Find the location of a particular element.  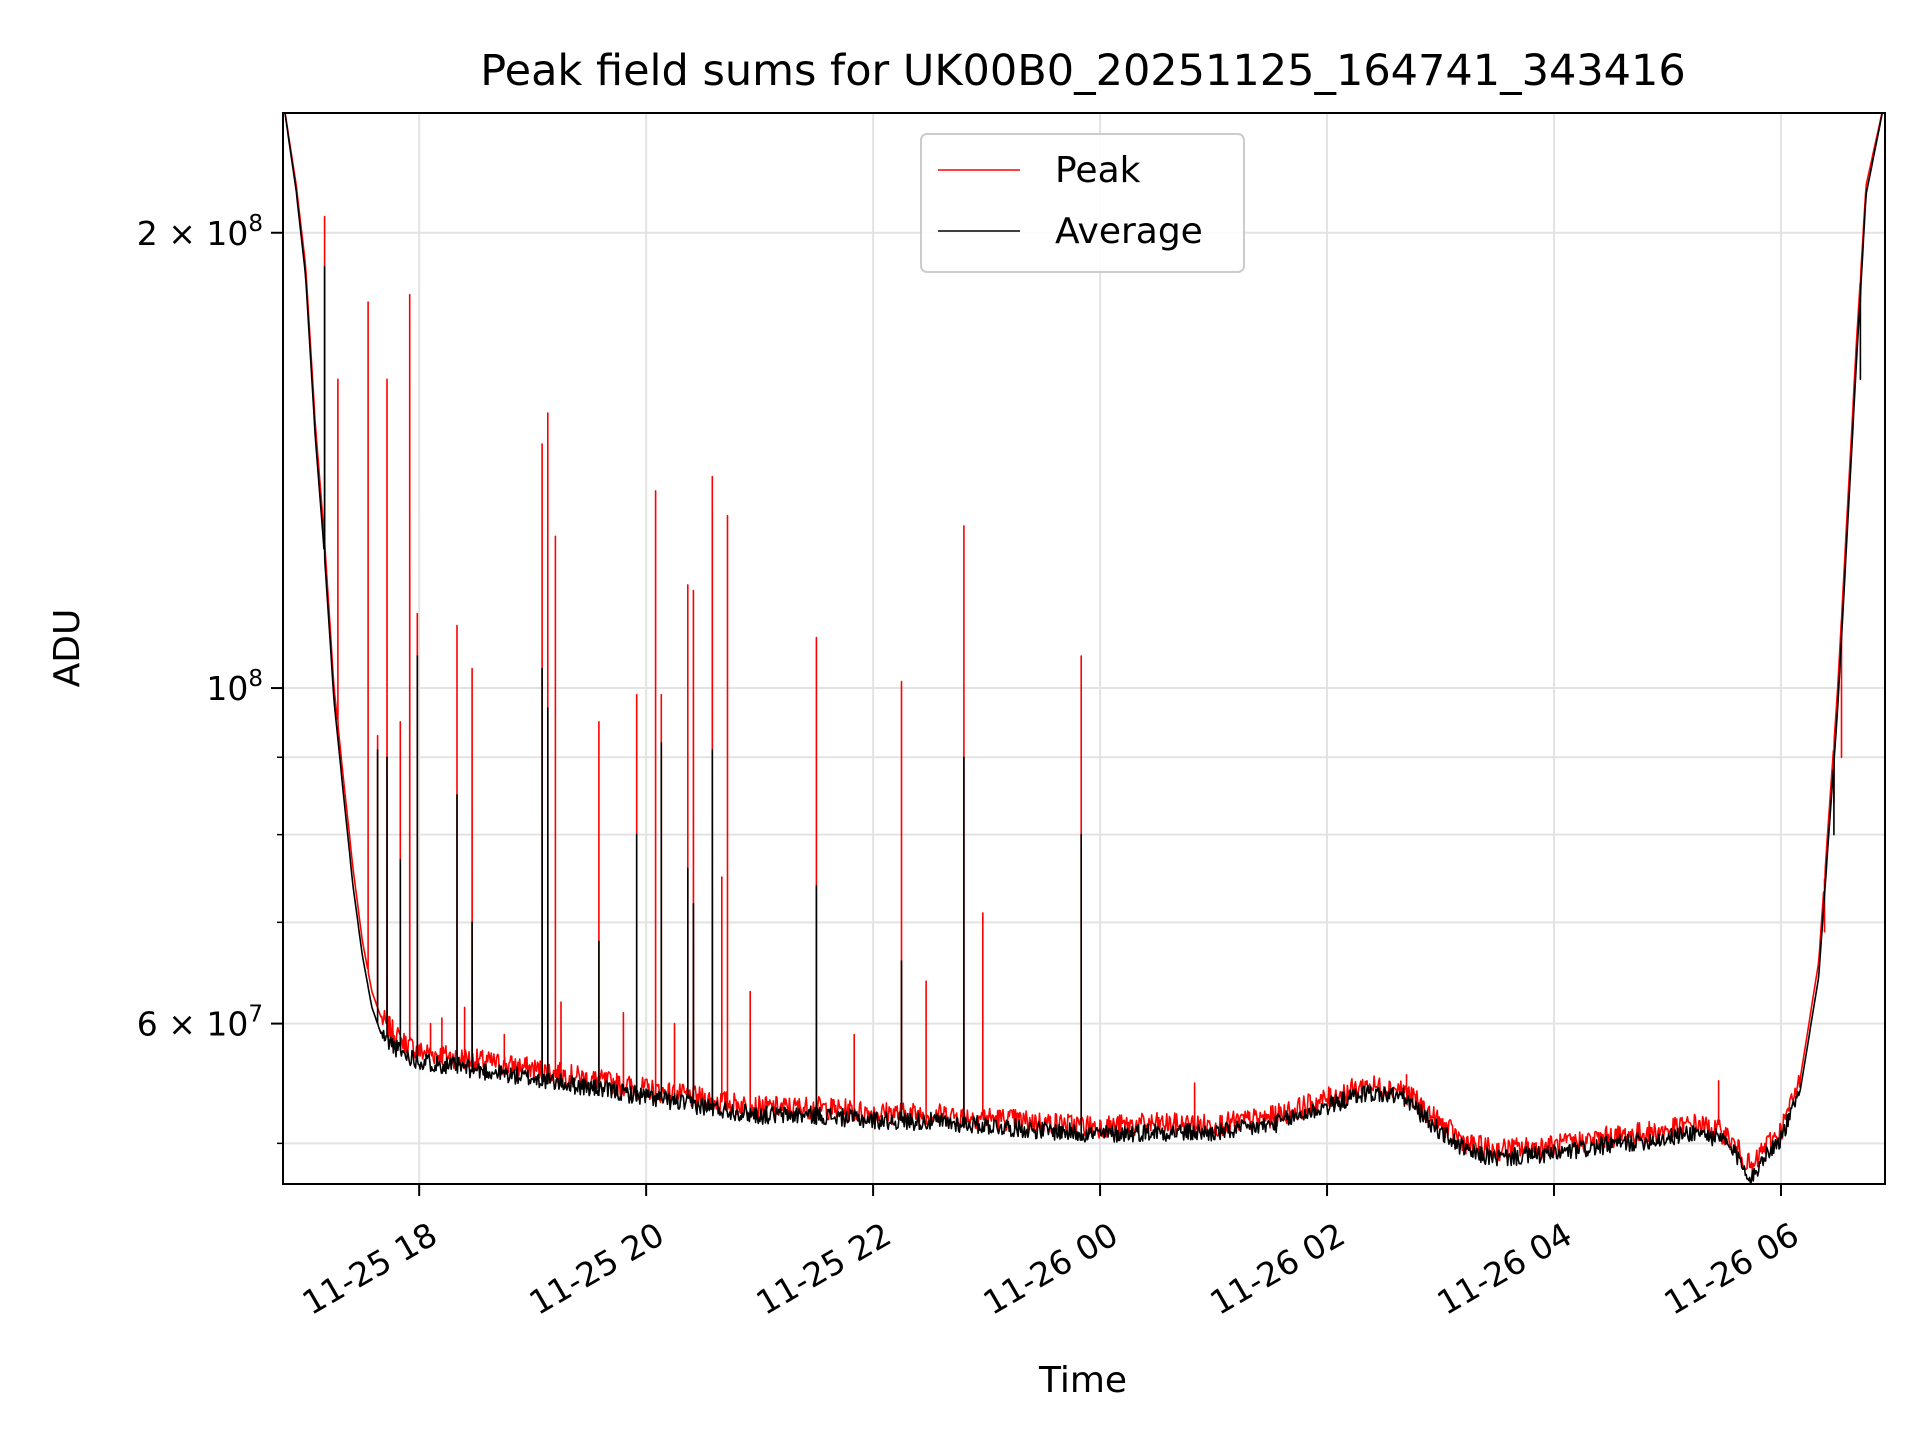

y-tick-label: 6 × 107 is located at coordinates (200, 1023).